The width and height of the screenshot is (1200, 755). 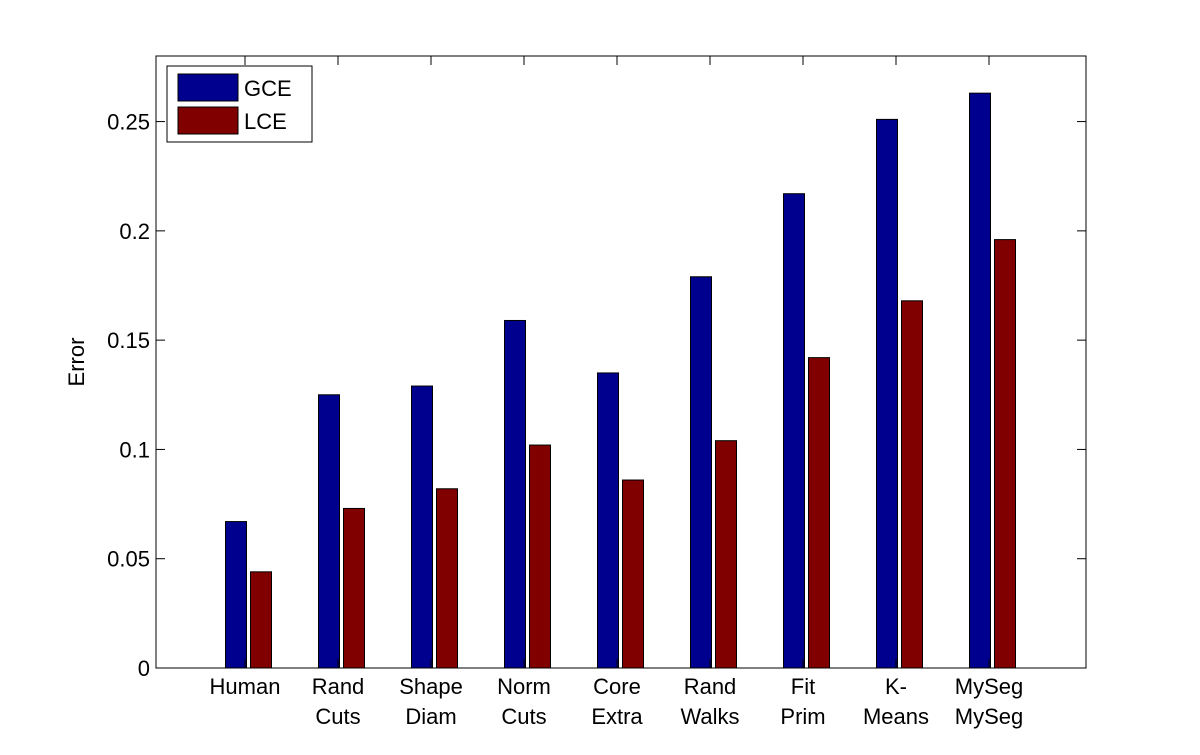 What do you see at coordinates (128, 559) in the screenshot?
I see `y-tick-label: 0.05` at bounding box center [128, 559].